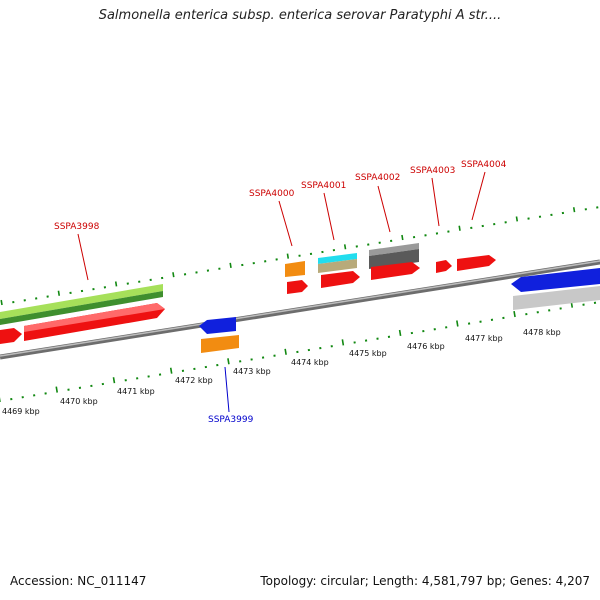 Image resolution: width=600 pixels, height=600 pixels. What do you see at coordinates (297, 287) in the screenshot?
I see `cds-sspa4000` at bounding box center [297, 287].